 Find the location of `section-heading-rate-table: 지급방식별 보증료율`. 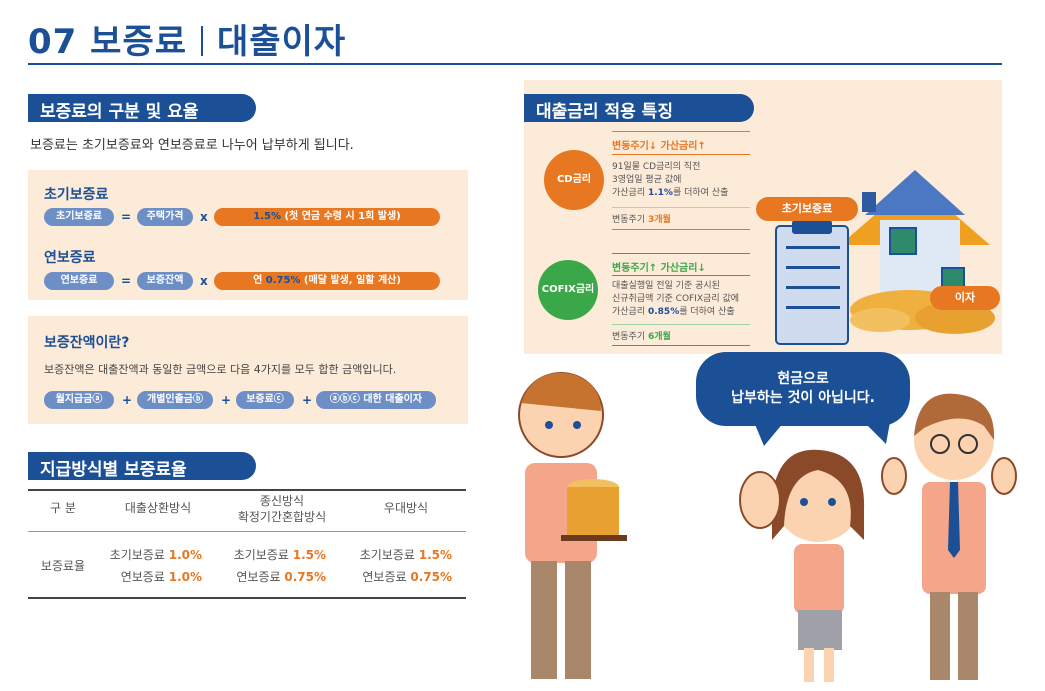

section-heading-rate-table: 지급방식별 보증료율 is located at coordinates (142, 466).